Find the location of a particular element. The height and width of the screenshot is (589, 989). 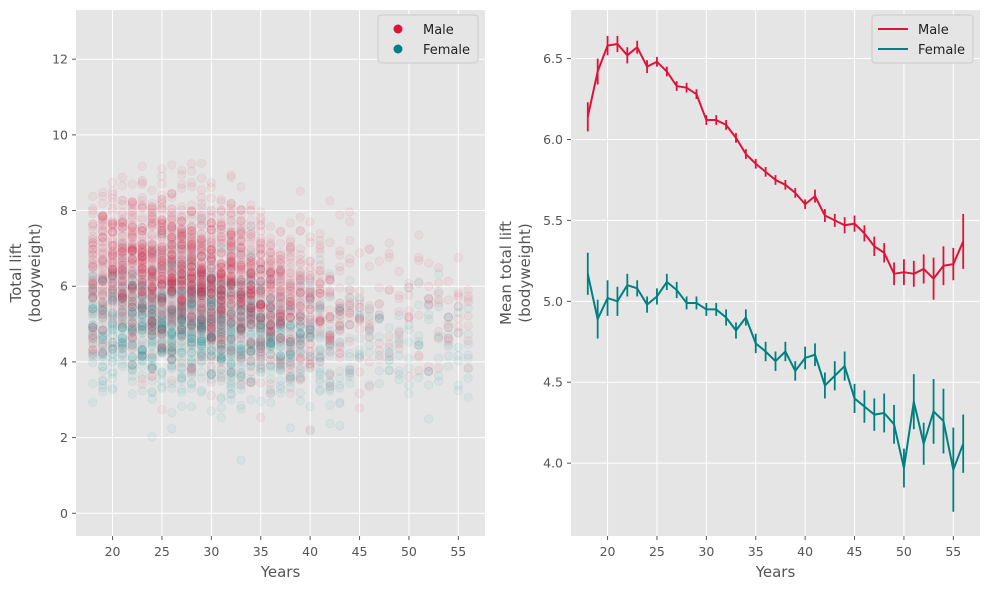

scatter-y-axis-label-line1: Total lift is located at coordinates (16, 273).